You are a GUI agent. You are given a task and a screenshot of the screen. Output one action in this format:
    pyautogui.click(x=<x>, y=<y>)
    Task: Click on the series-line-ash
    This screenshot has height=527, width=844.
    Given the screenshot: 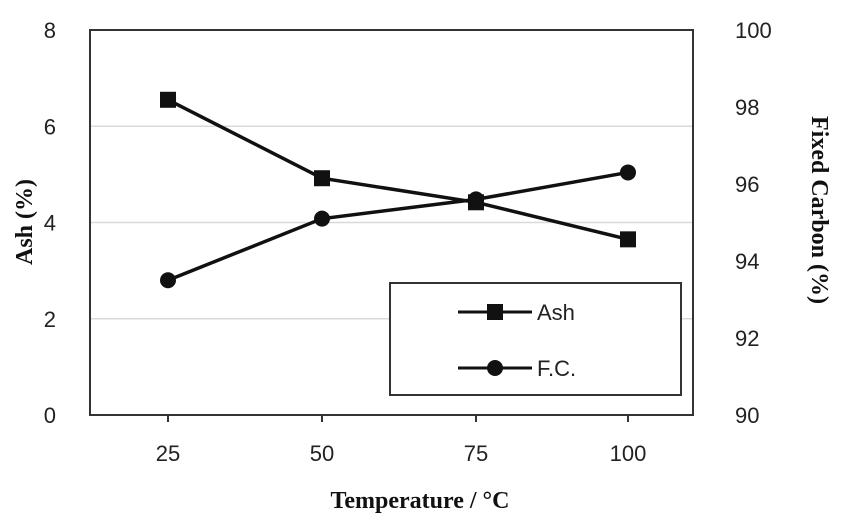 What is the action you would take?
    pyautogui.click(x=398, y=170)
    